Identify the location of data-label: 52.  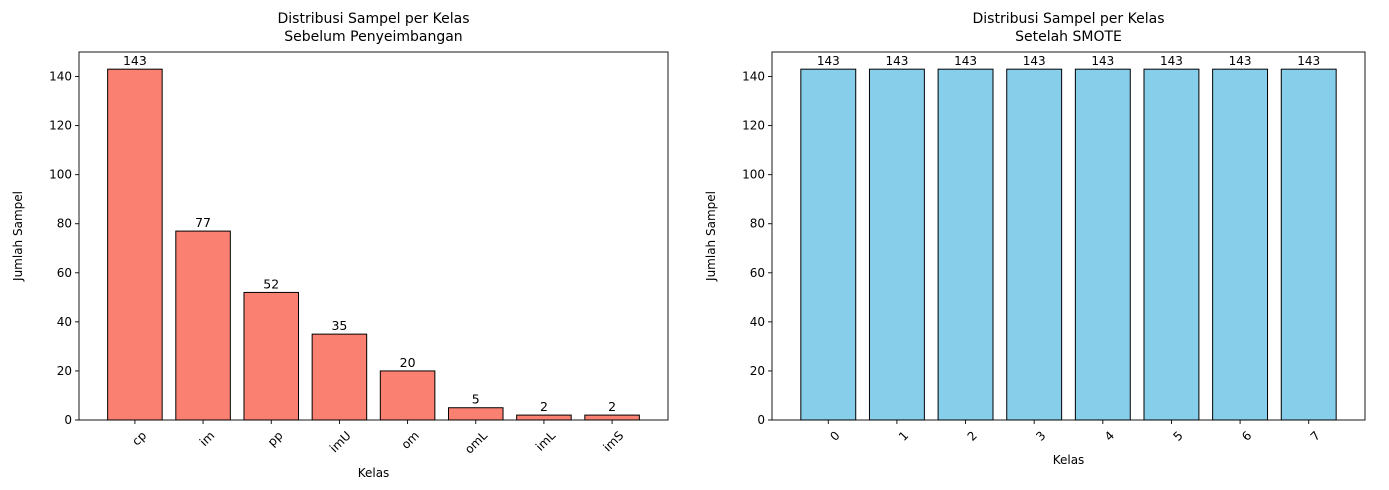
(271, 283).